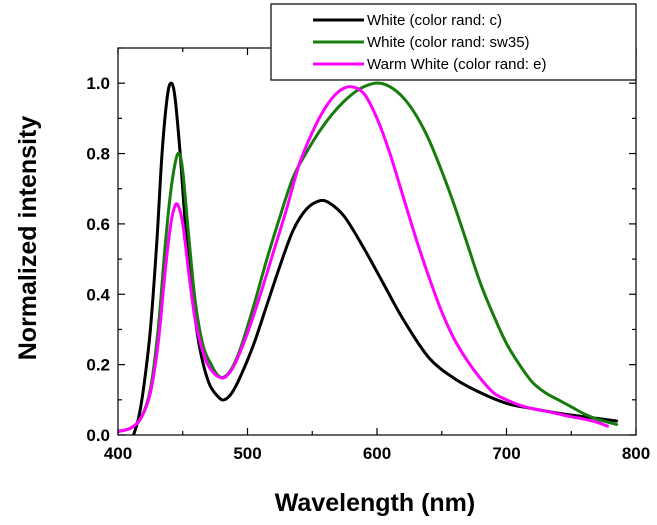 The image size is (657, 525). What do you see at coordinates (98, 83) in the screenshot?
I see `y-tick-label: 1.0` at bounding box center [98, 83].